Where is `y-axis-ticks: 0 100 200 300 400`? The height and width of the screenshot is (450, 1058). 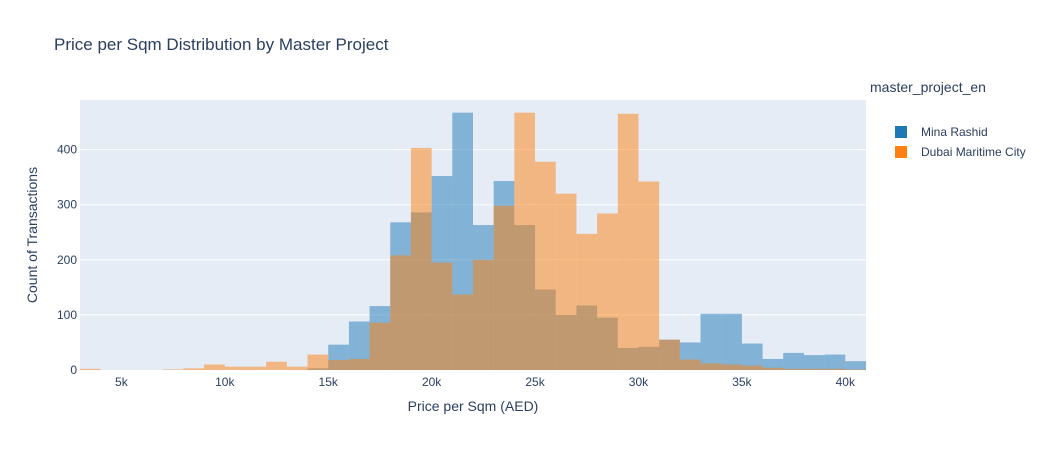
y-axis-ticks: 0 100 200 300 400 is located at coordinates (67, 260).